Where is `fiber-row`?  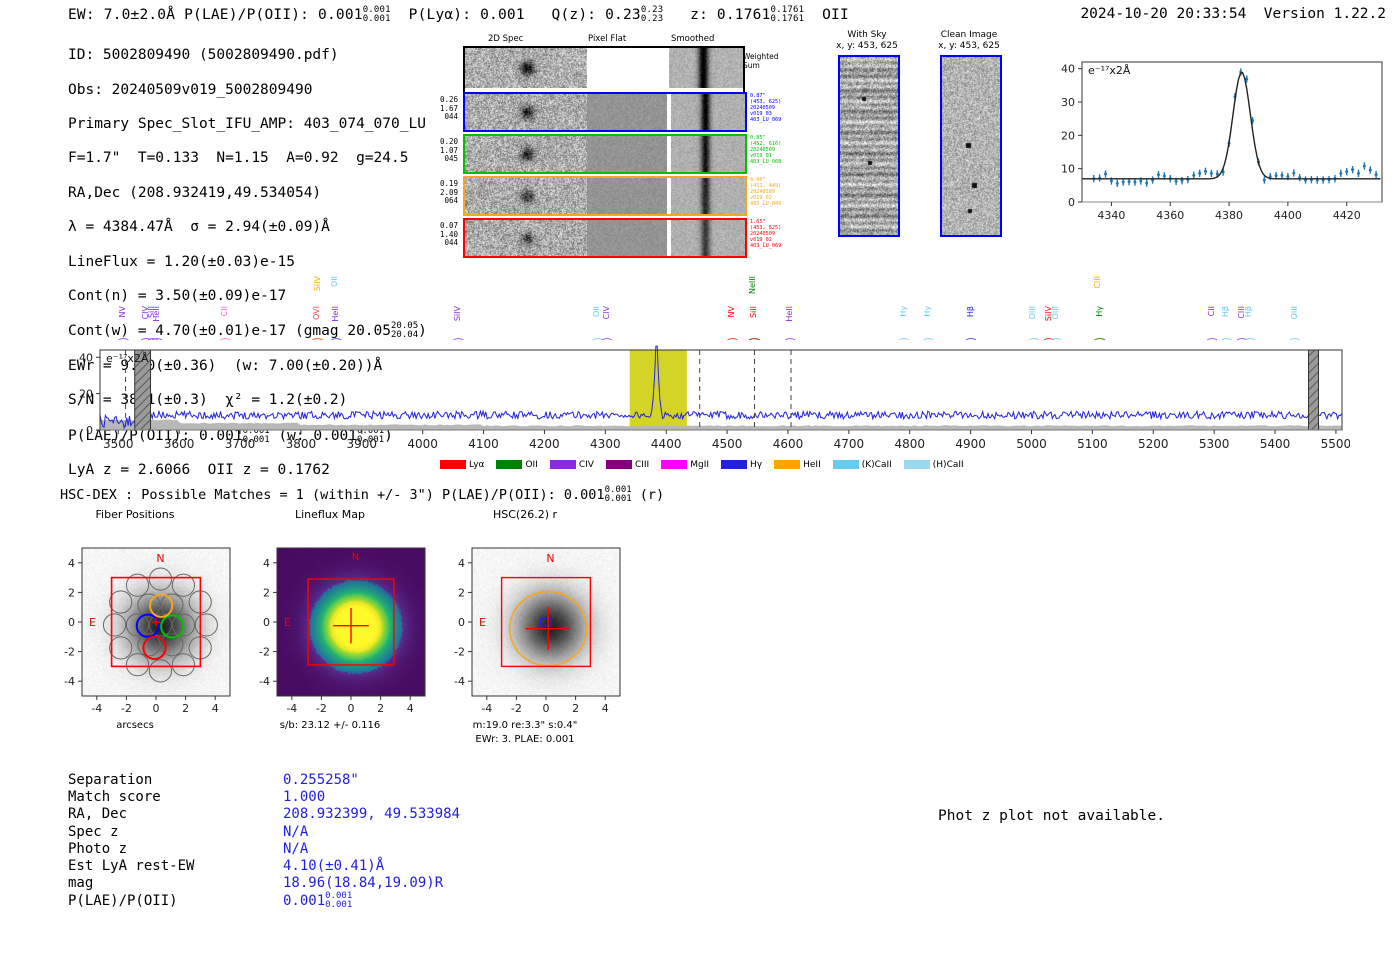
fiber-row is located at coordinates (605, 196).